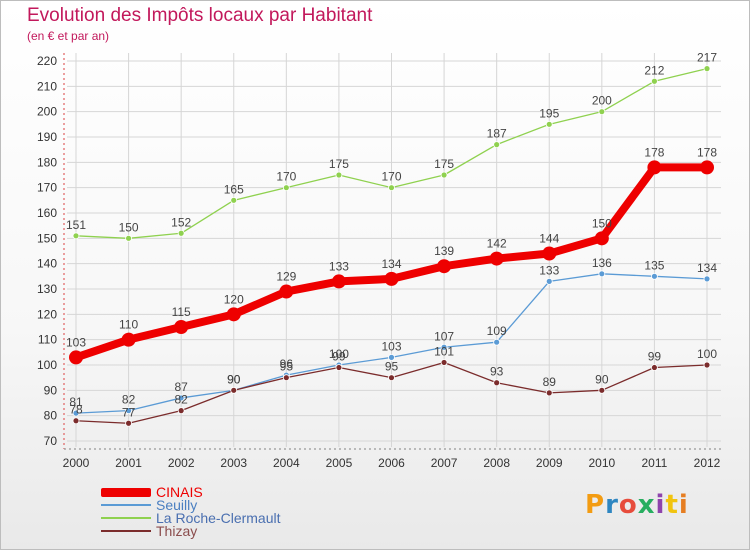  What do you see at coordinates (47, 365) in the screenshot?
I see `y-tick-label-100: 100` at bounding box center [47, 365].